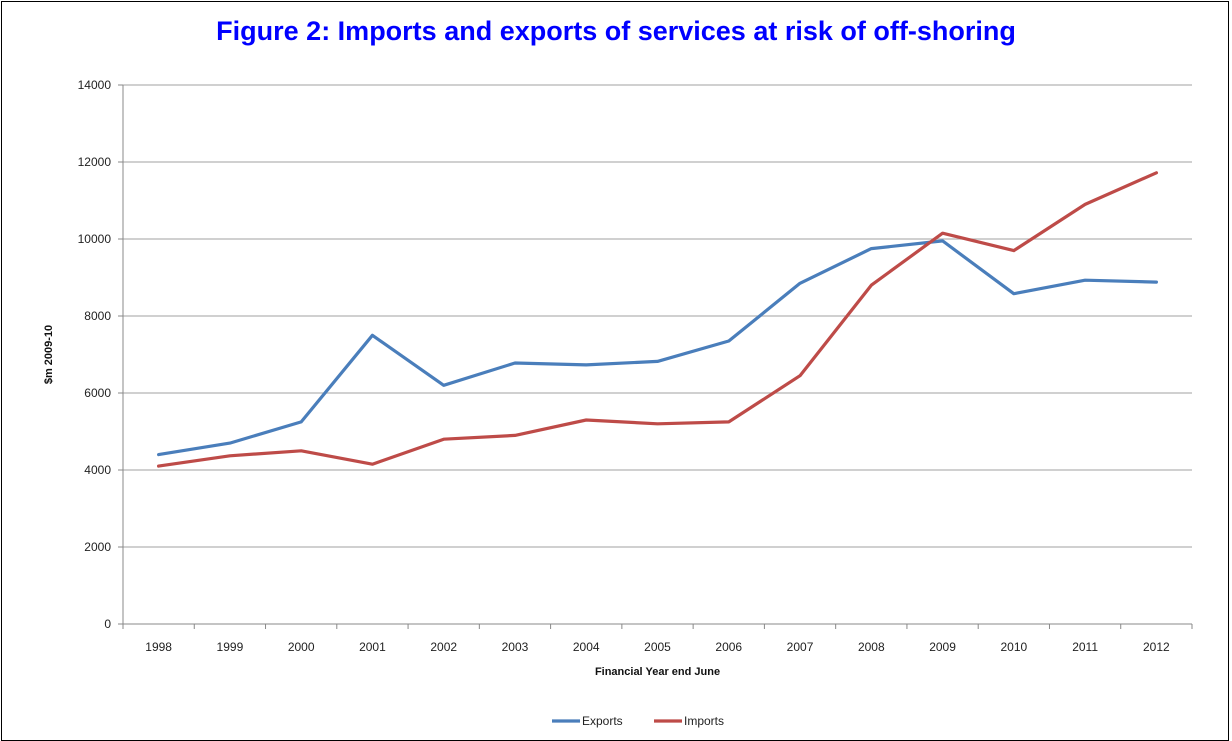  What do you see at coordinates (1013, 647) in the screenshot?
I see `x-tick-label: 2010` at bounding box center [1013, 647].